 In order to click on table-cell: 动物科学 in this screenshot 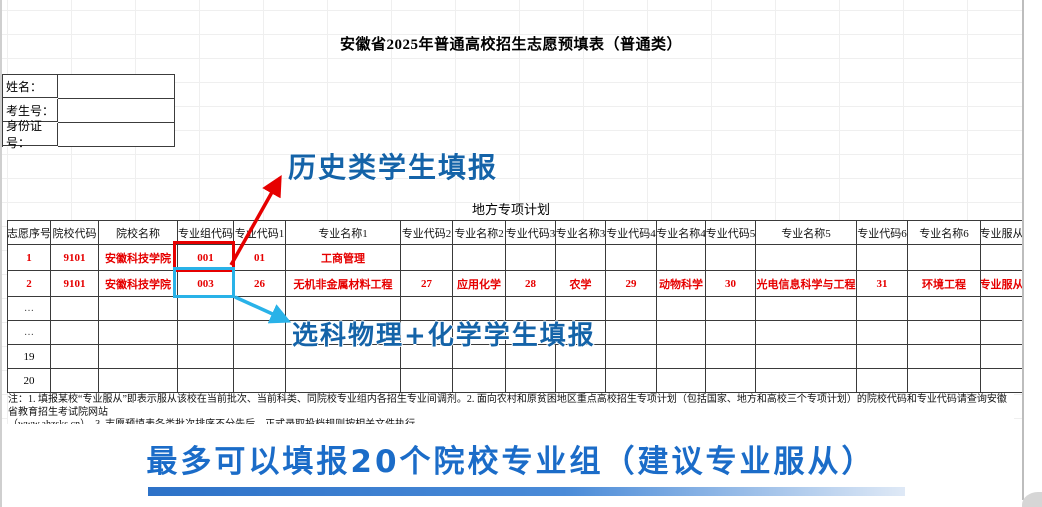, I will do `click(681, 284)`.